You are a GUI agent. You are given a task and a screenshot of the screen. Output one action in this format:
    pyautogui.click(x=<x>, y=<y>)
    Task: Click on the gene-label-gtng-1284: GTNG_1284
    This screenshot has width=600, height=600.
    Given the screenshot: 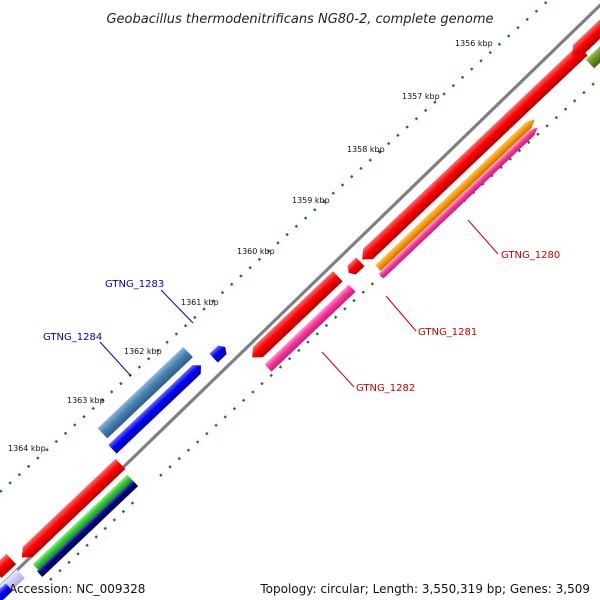 What is the action you would take?
    pyautogui.click(x=72, y=337)
    